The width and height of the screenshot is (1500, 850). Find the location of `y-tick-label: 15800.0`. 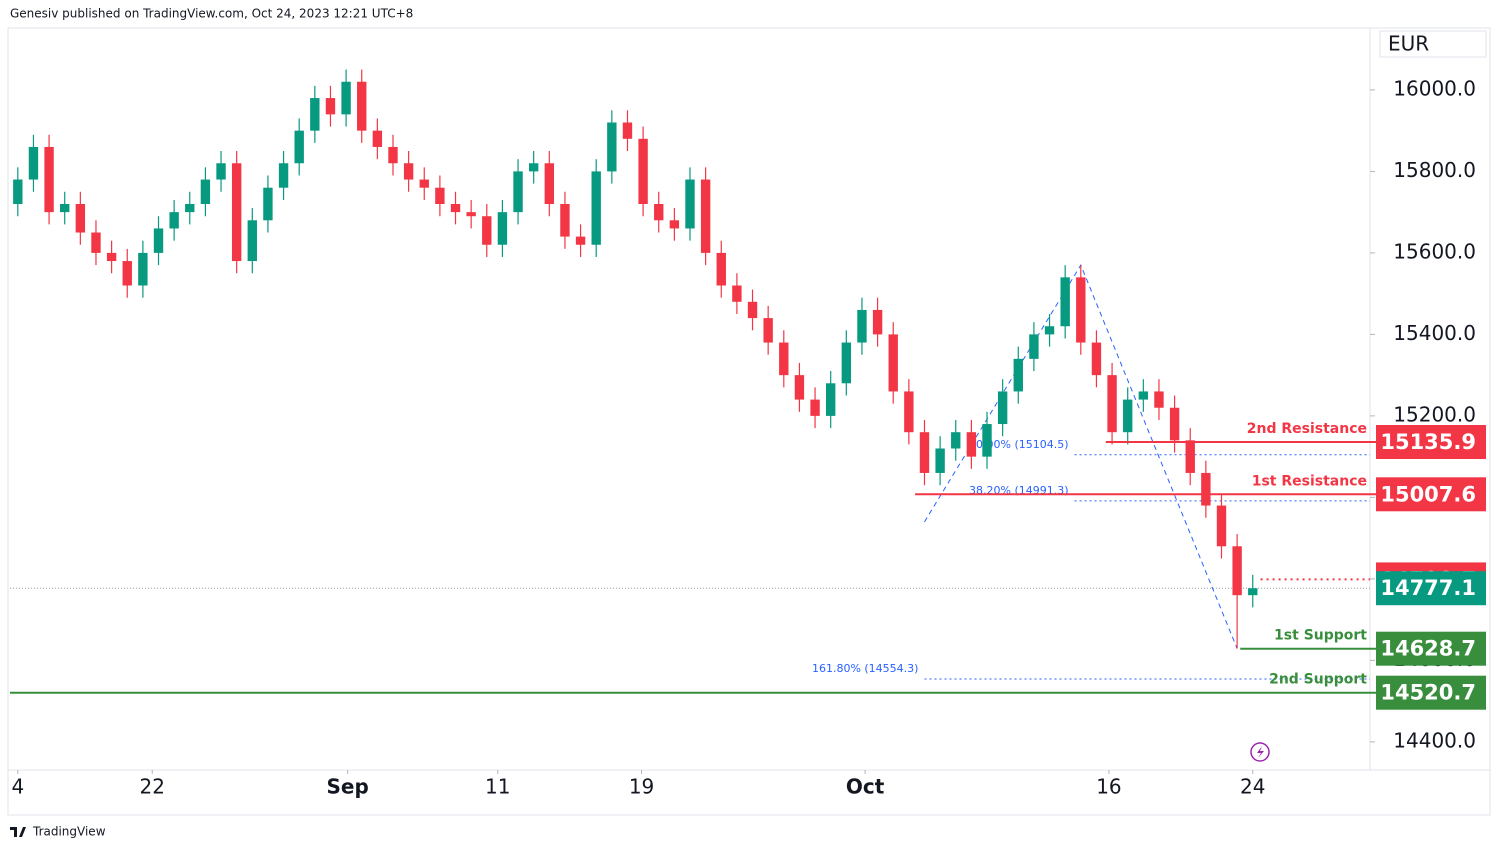

y-tick-label: 15800.0 is located at coordinates (1434, 170).